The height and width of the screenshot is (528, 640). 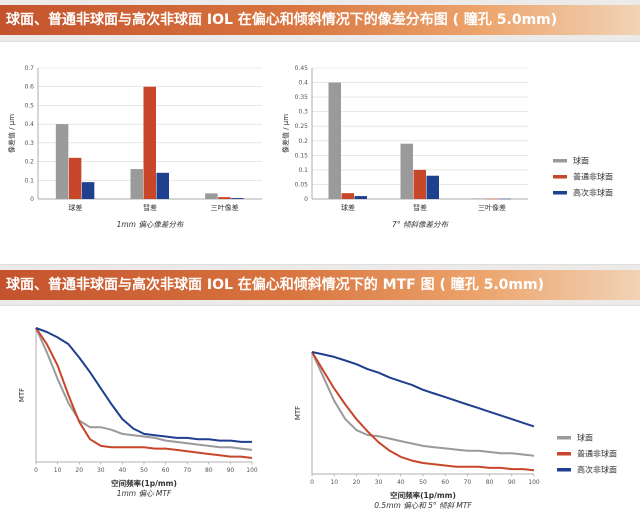 What do you see at coordinates (585, 438) in the screenshot?
I see `chart-mtf-legend-label: 球面` at bounding box center [585, 438].